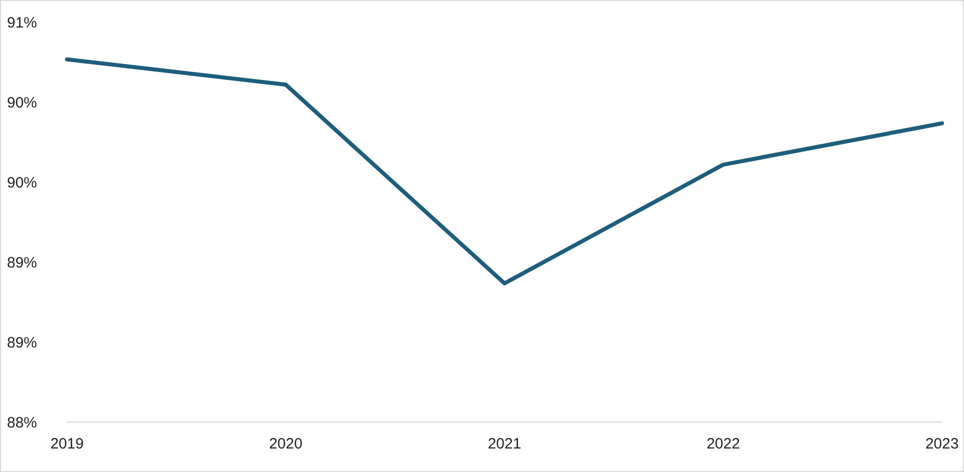 The width and height of the screenshot is (964, 472). Describe the element at coordinates (67, 444) in the screenshot. I see `x-tick-label: 2019` at that location.